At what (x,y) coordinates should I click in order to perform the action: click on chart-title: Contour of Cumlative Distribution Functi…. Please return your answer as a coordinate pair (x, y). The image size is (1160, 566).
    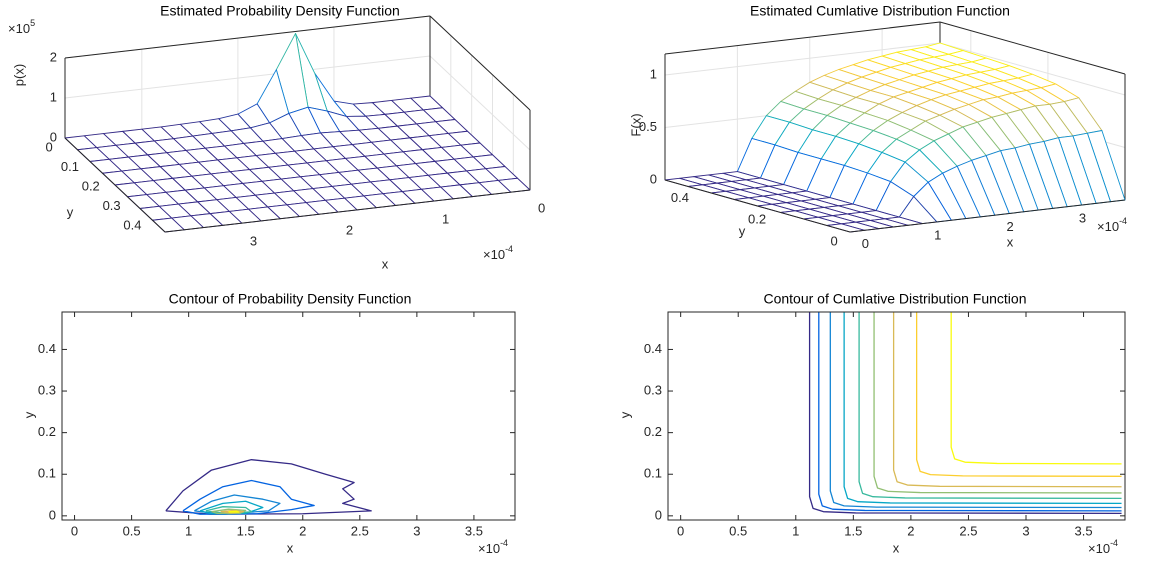
    Looking at the image, I should click on (894, 299).